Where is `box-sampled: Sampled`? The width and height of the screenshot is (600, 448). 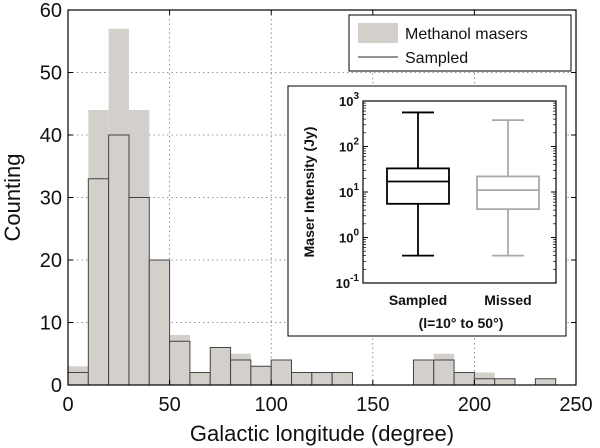 box-sampled: Sampled is located at coordinates (418, 209).